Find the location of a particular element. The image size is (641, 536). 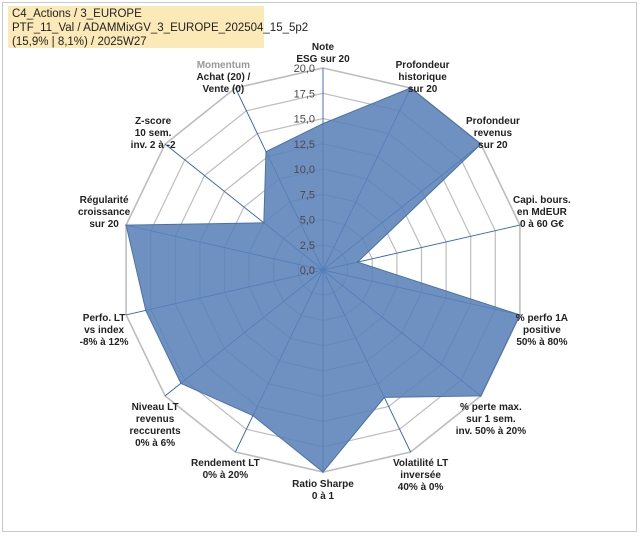

axis-label-9: Niveau LT revenus reccurents 0% à 6% is located at coordinates (156, 425).